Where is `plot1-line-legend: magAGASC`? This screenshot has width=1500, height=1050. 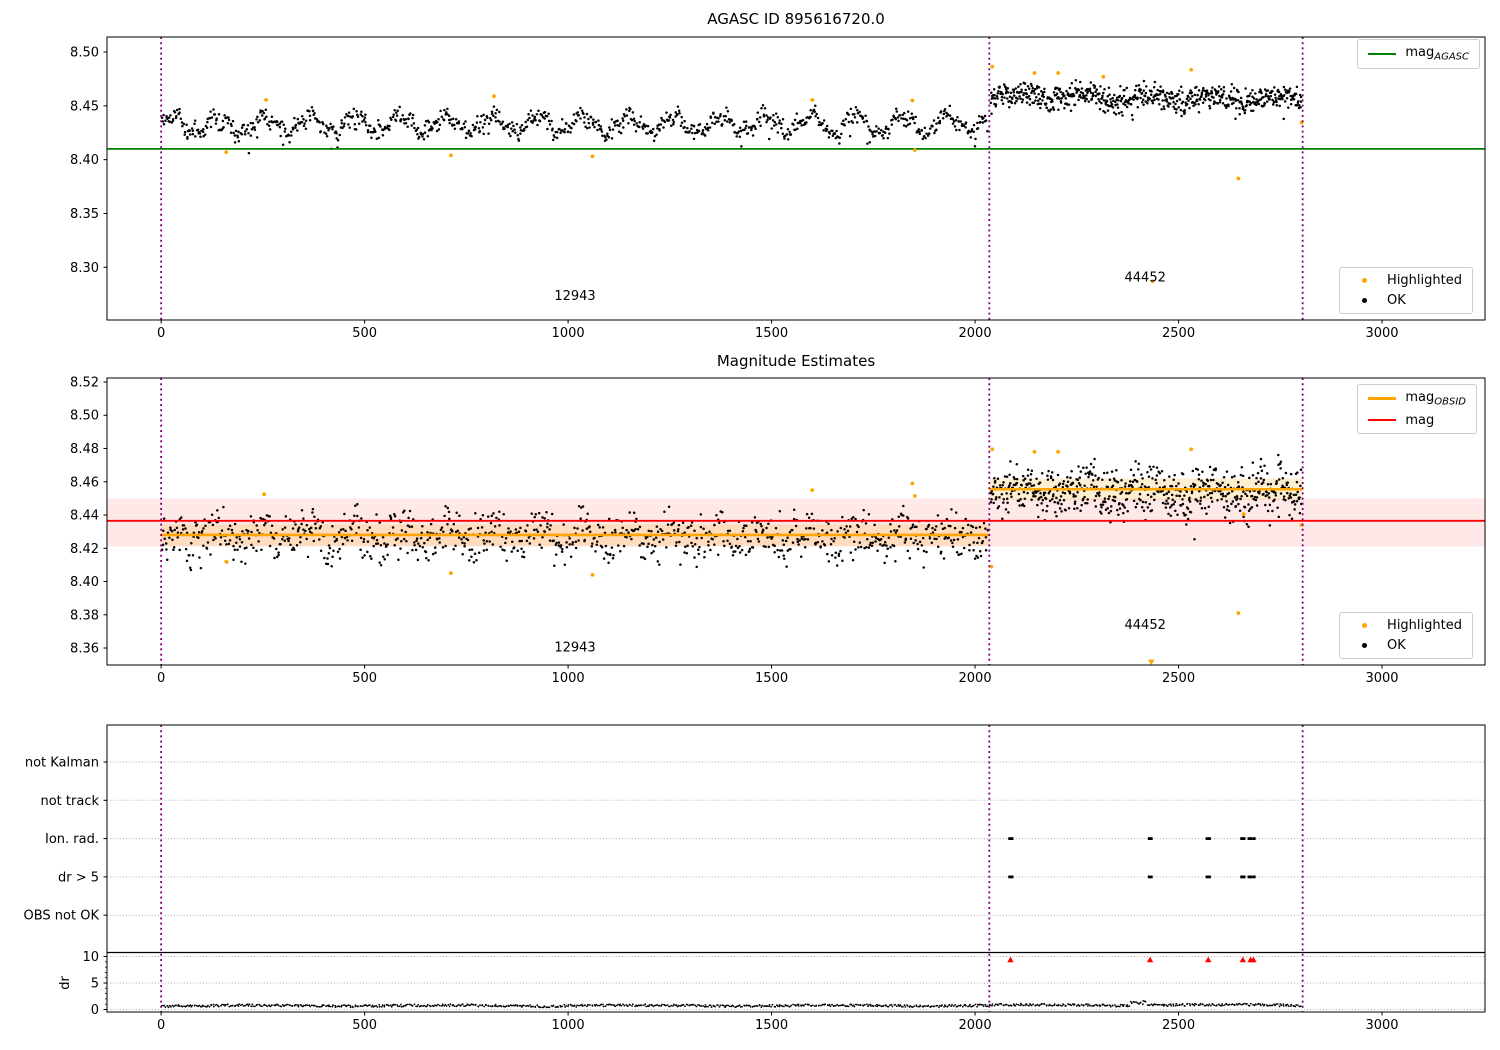 plot1-line-legend: magAGASC is located at coordinates (1418, 54).